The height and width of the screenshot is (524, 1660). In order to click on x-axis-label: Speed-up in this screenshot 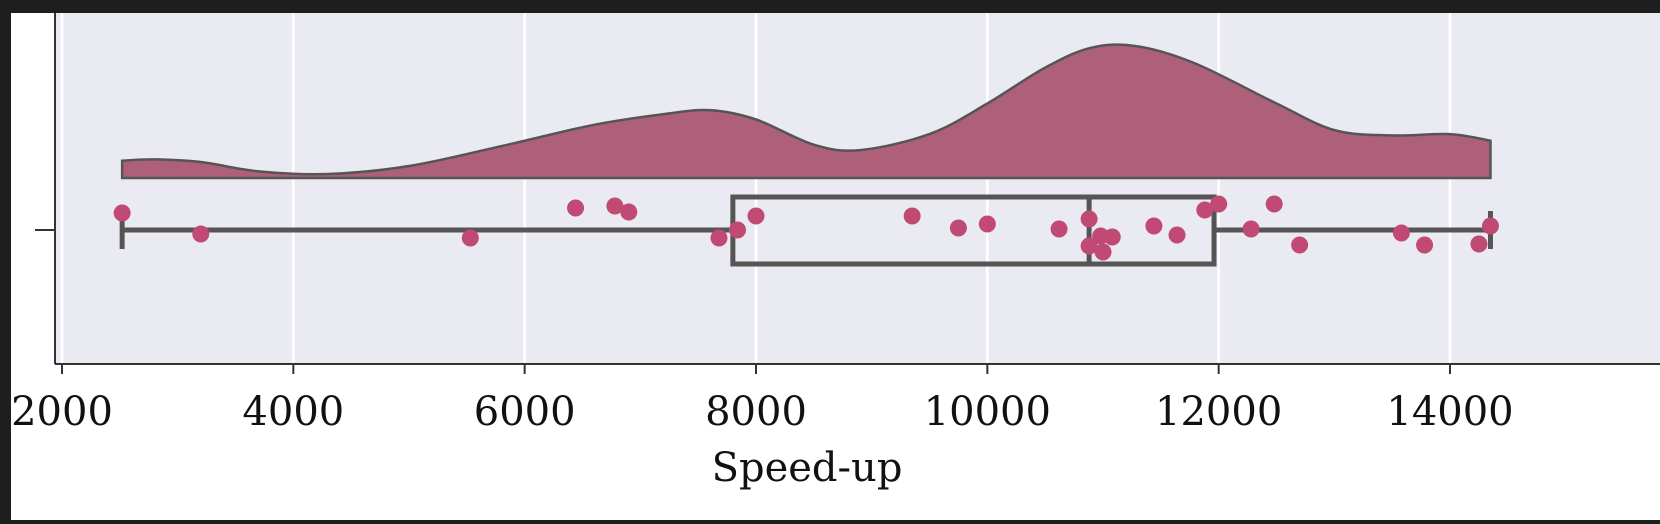, I will do `click(807, 468)`.